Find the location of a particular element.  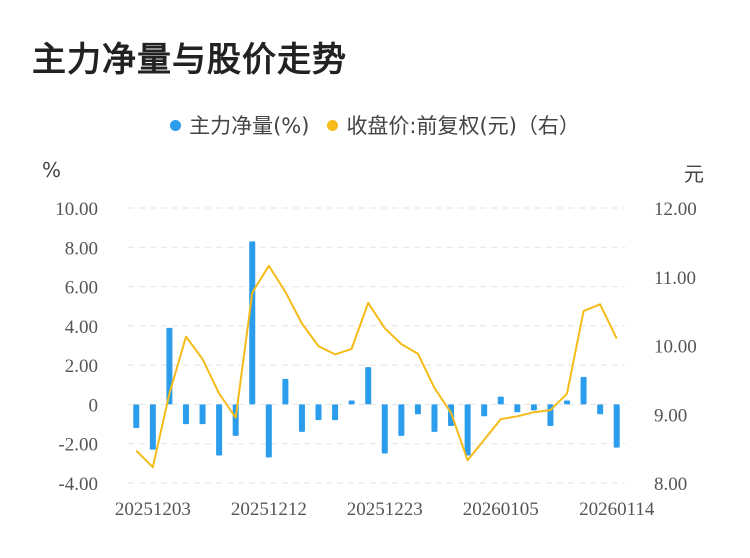

x-axis-tick-label: 20260105 is located at coordinates (501, 509).